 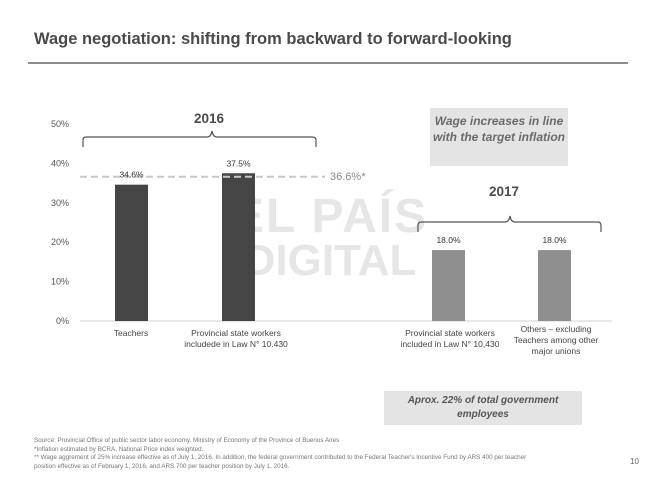 I want to click on data-label: 34.6%, so click(x=131, y=175).